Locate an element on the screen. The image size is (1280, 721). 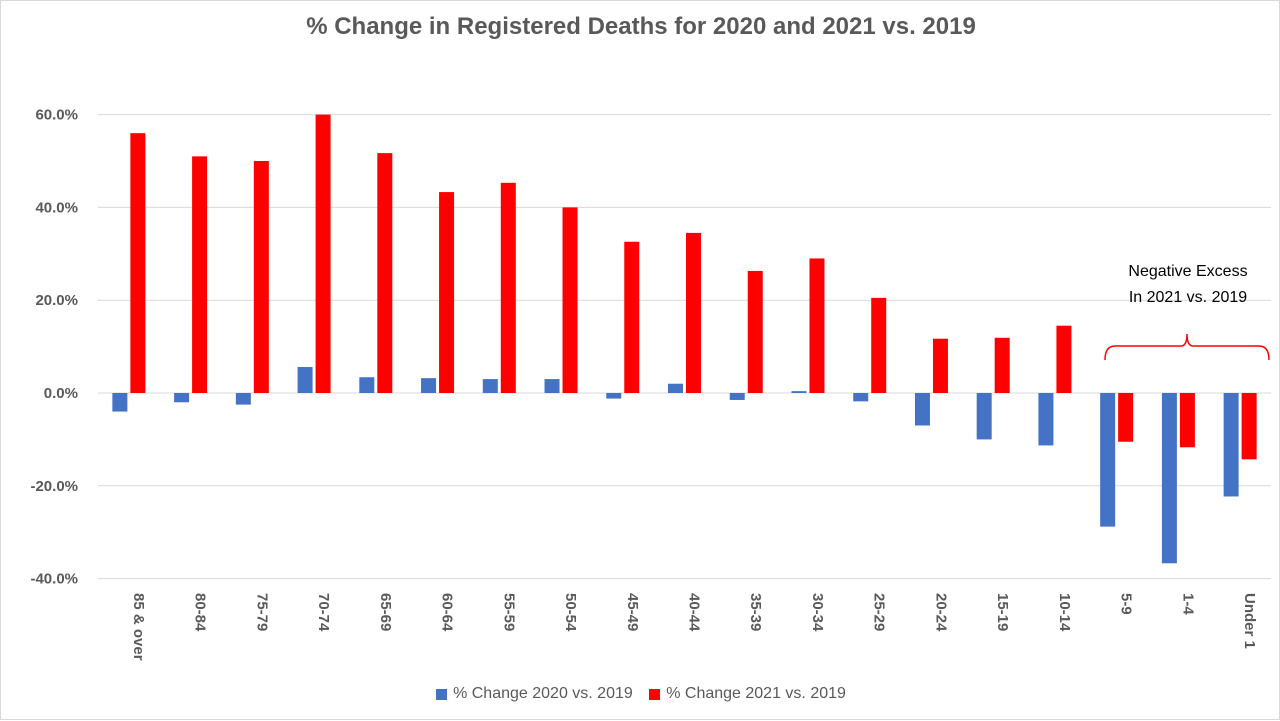
x-tick-label: 10-14 is located at coordinates (1064, 612).